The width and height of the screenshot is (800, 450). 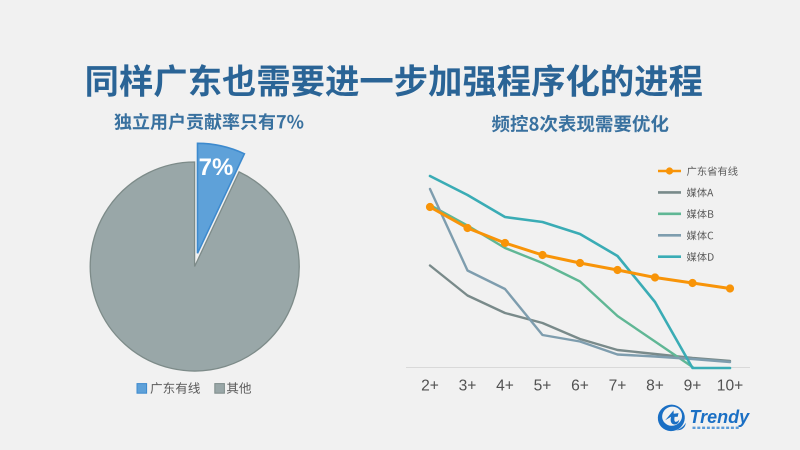 What do you see at coordinates (505, 385) in the screenshot?
I see `svg-text: 4+` at bounding box center [505, 385].